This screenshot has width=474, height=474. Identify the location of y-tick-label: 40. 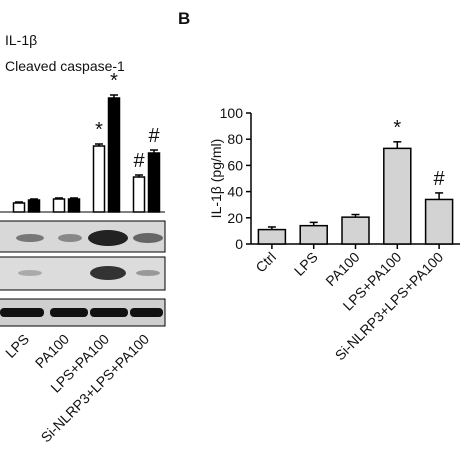
(235, 192).